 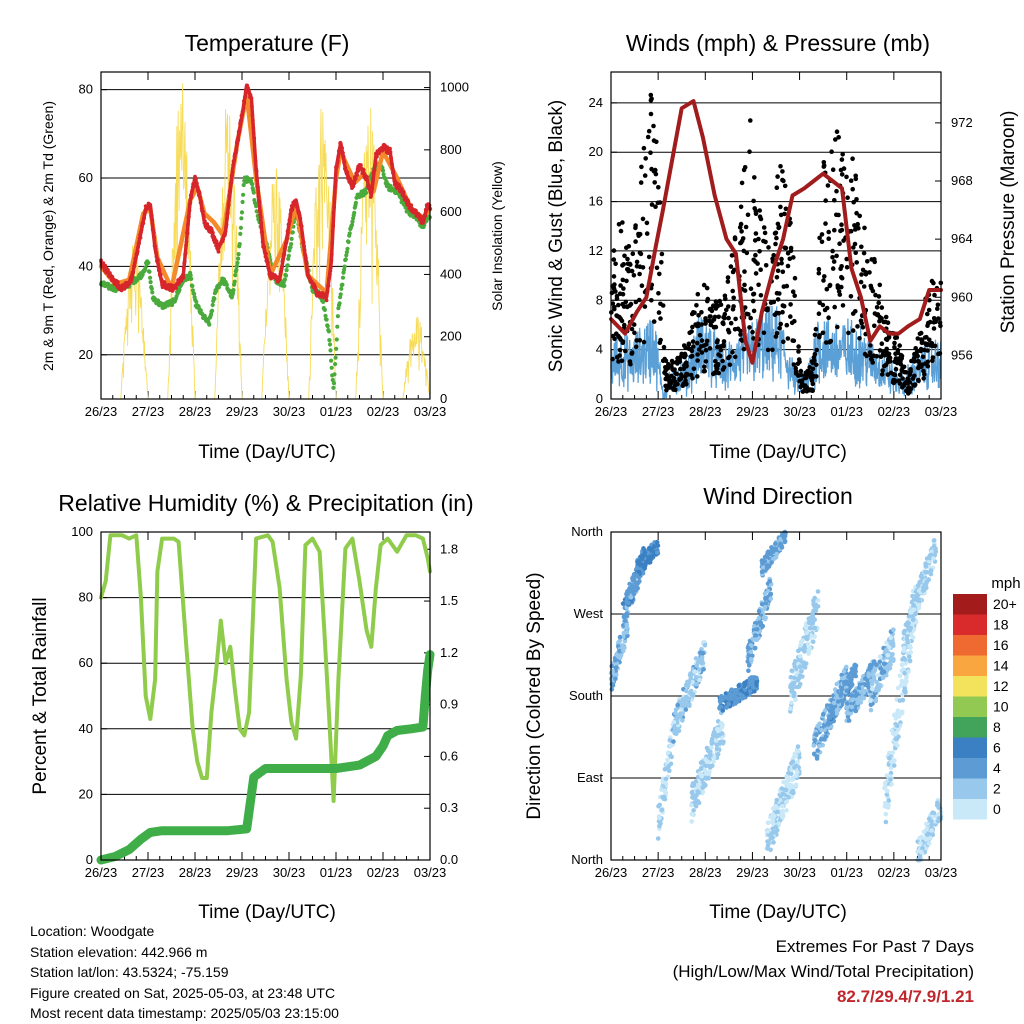 What do you see at coordinates (846, 411) in the screenshot?
I see `winds-xtick-label: 01/23` at bounding box center [846, 411].